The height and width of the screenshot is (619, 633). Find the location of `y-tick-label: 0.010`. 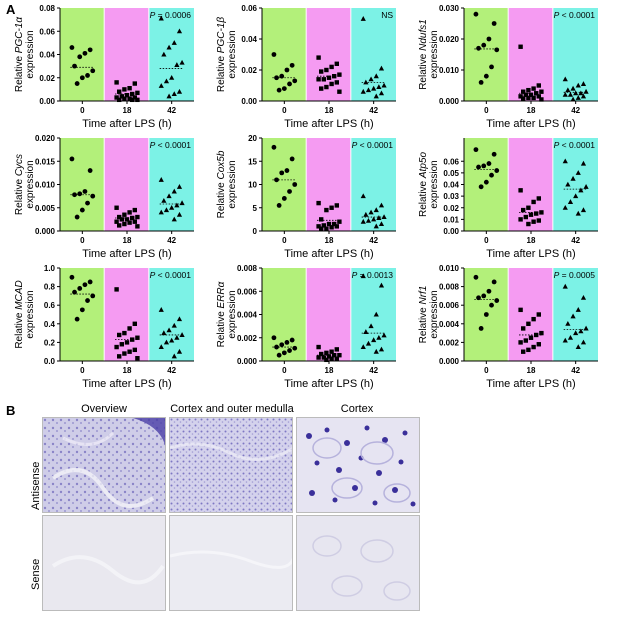

y-tick-label: 0.010 is located at coordinates (449, 70).